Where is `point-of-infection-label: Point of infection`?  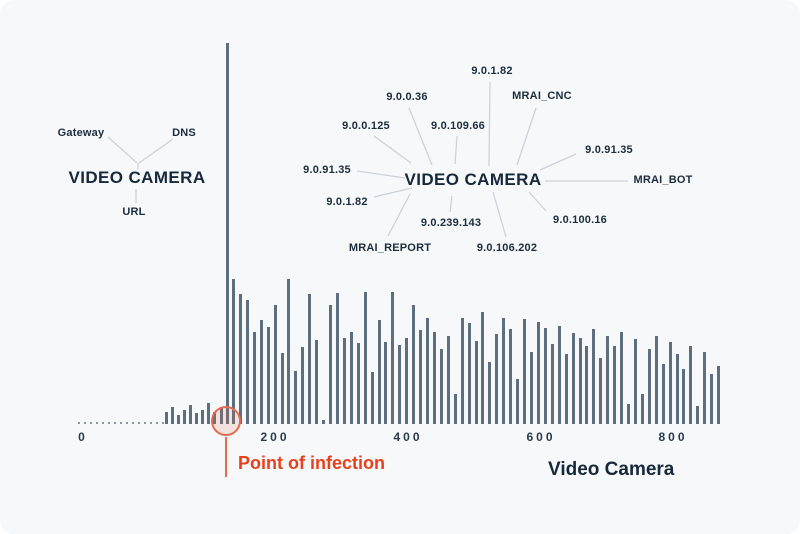 point-of-infection-label: Point of infection is located at coordinates (311, 463).